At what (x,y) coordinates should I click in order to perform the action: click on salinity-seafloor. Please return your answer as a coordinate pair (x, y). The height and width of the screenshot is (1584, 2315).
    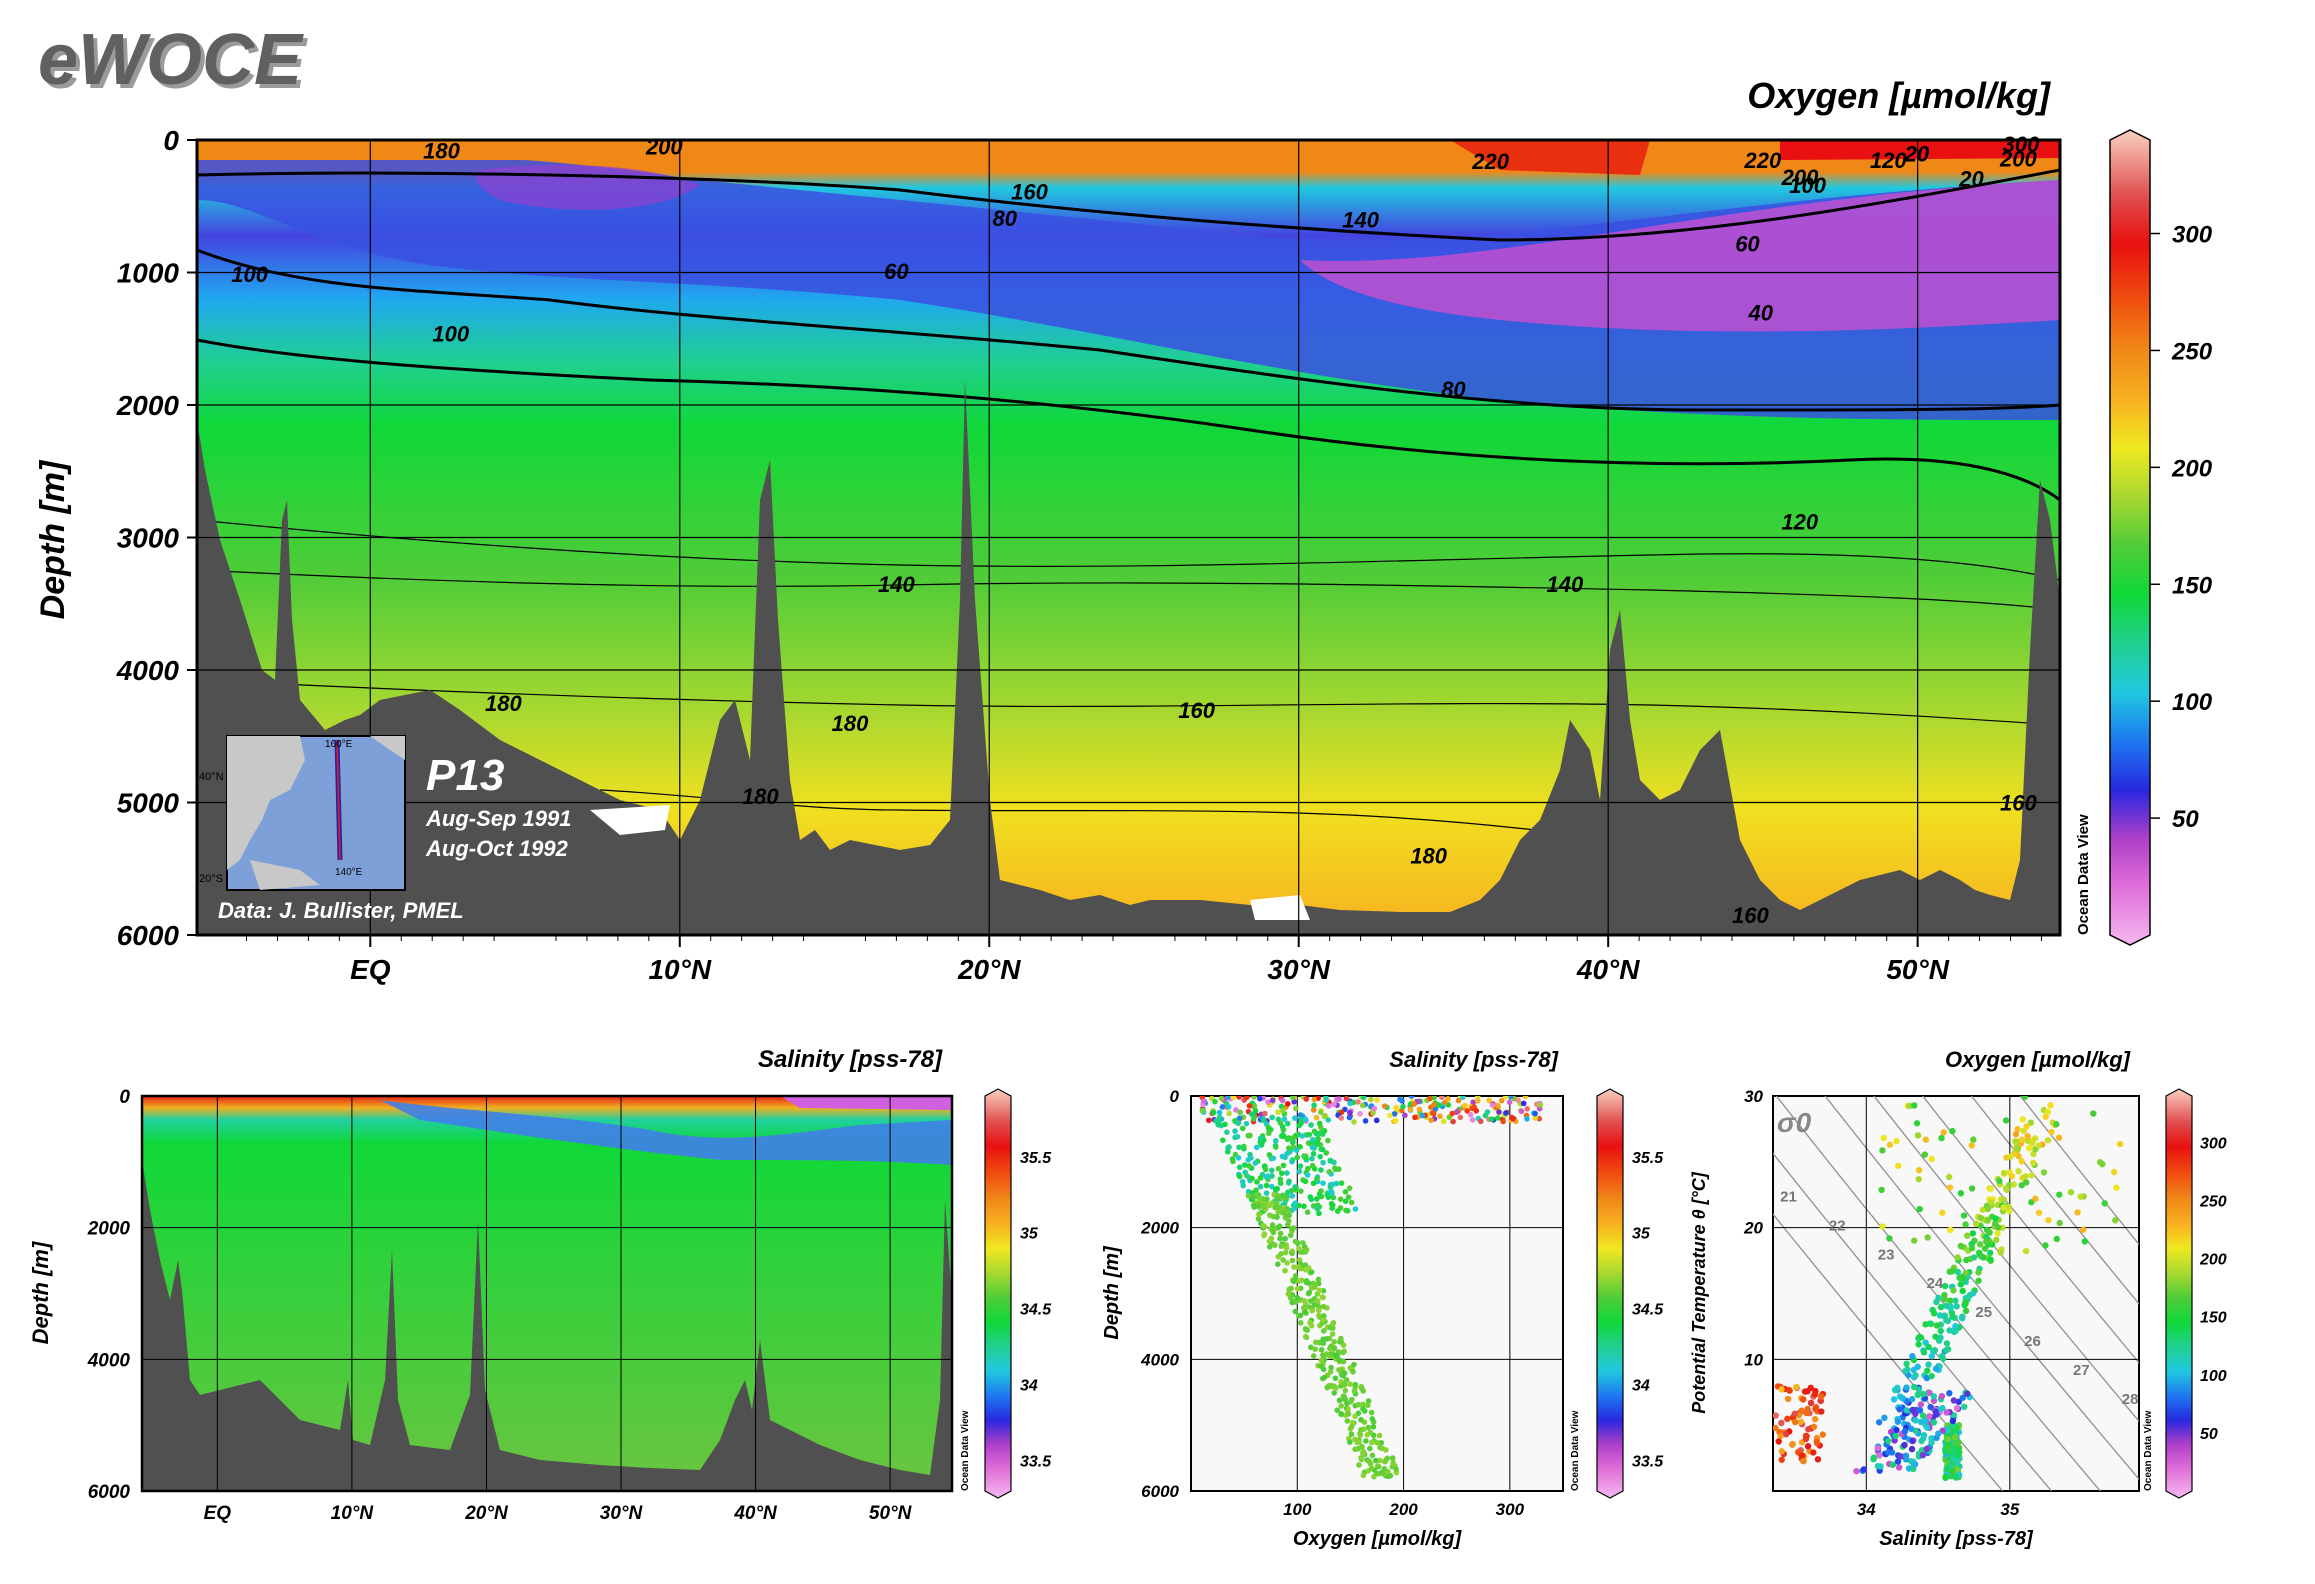
    Looking at the image, I should click on (547, 1325).